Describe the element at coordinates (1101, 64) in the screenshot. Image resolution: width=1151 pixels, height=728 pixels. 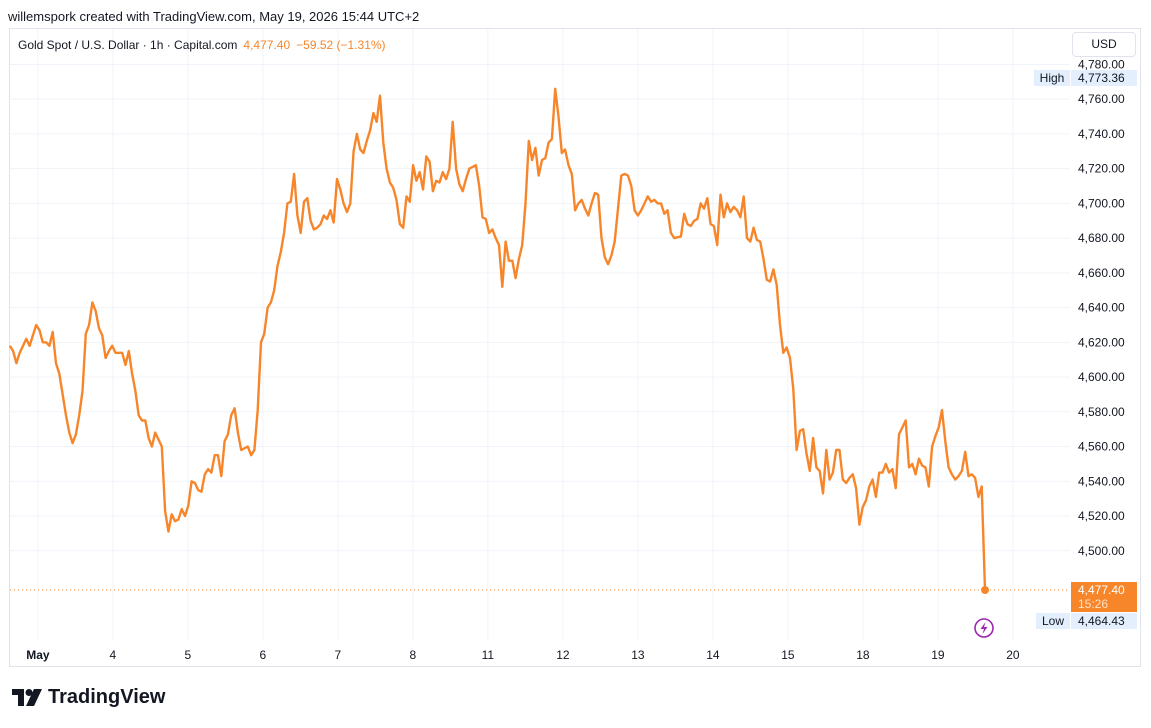
I see `y-tick-label: 4,780.00` at that location.